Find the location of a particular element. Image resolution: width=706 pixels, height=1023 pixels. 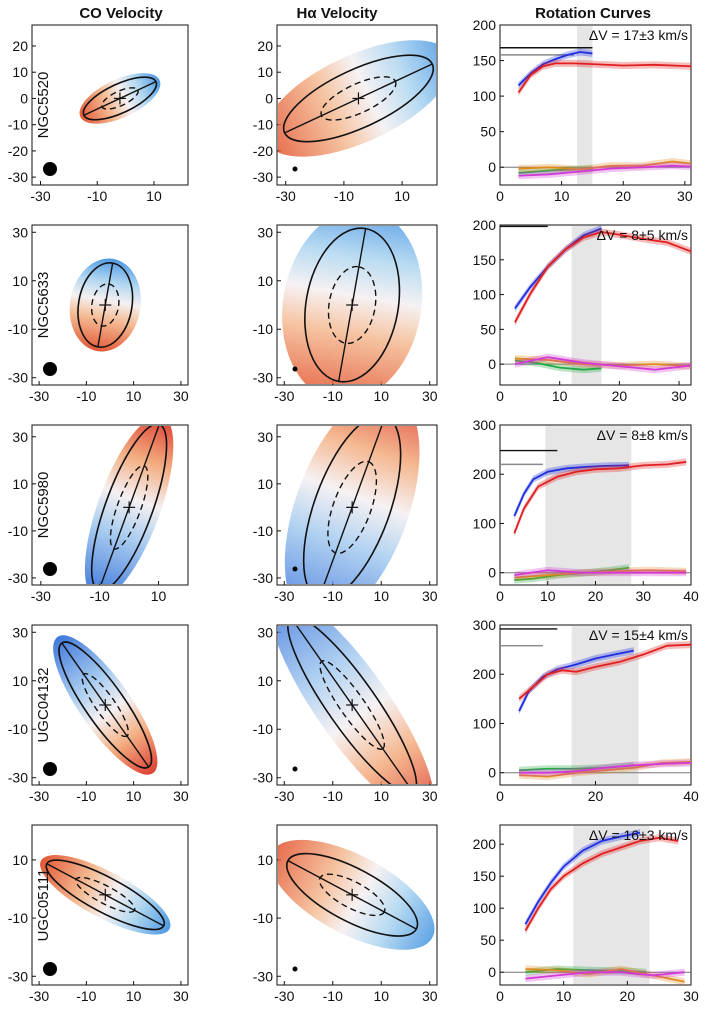

ha-4-ytick-label: -30 is located at coordinates (263, 976).